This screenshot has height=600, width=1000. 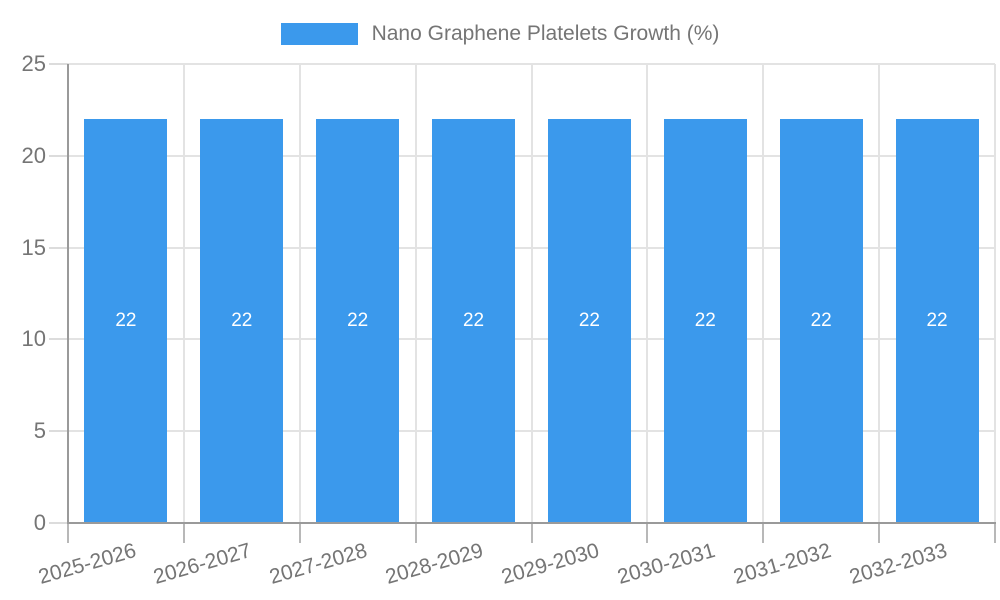 What do you see at coordinates (782, 564) in the screenshot?
I see `x-tick-label: 2031-2032` at bounding box center [782, 564].